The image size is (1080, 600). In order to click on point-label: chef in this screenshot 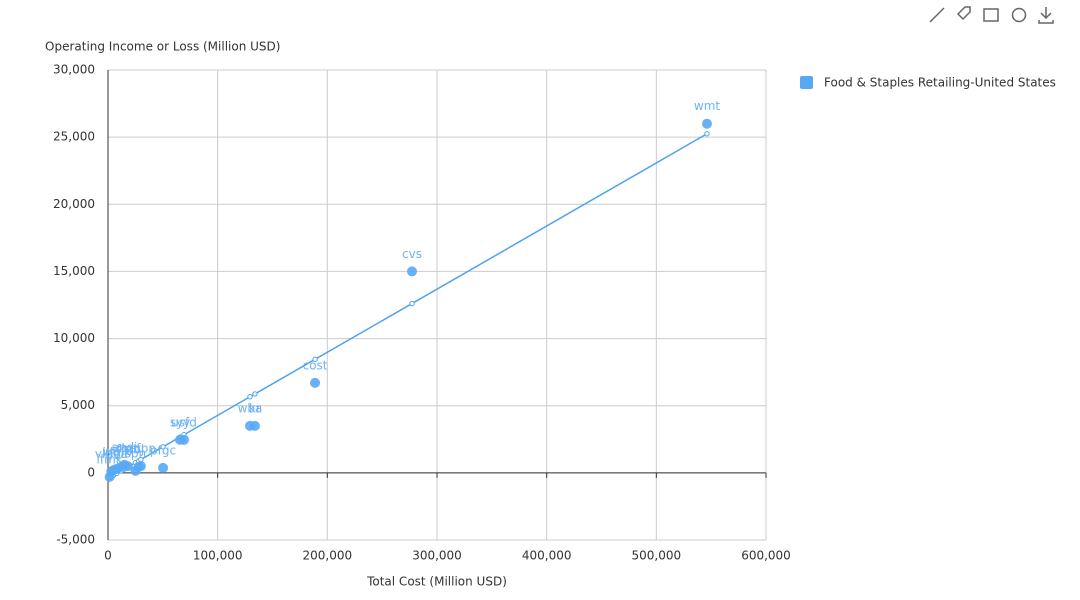, I will do `click(128, 449)`.